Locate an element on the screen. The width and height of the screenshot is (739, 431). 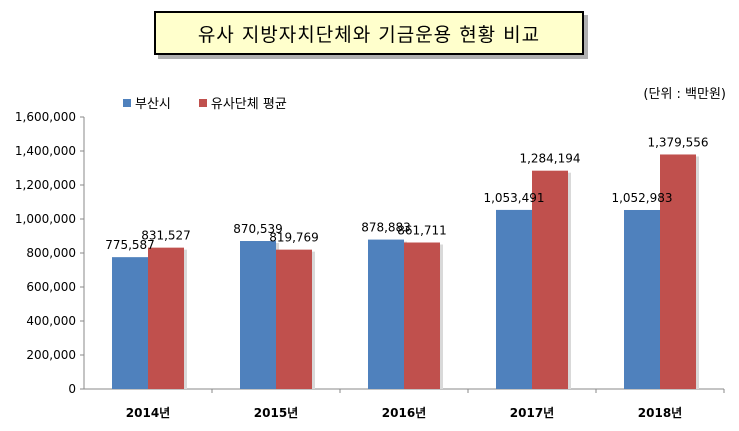
data-label: 775,587 is located at coordinates (130, 245).